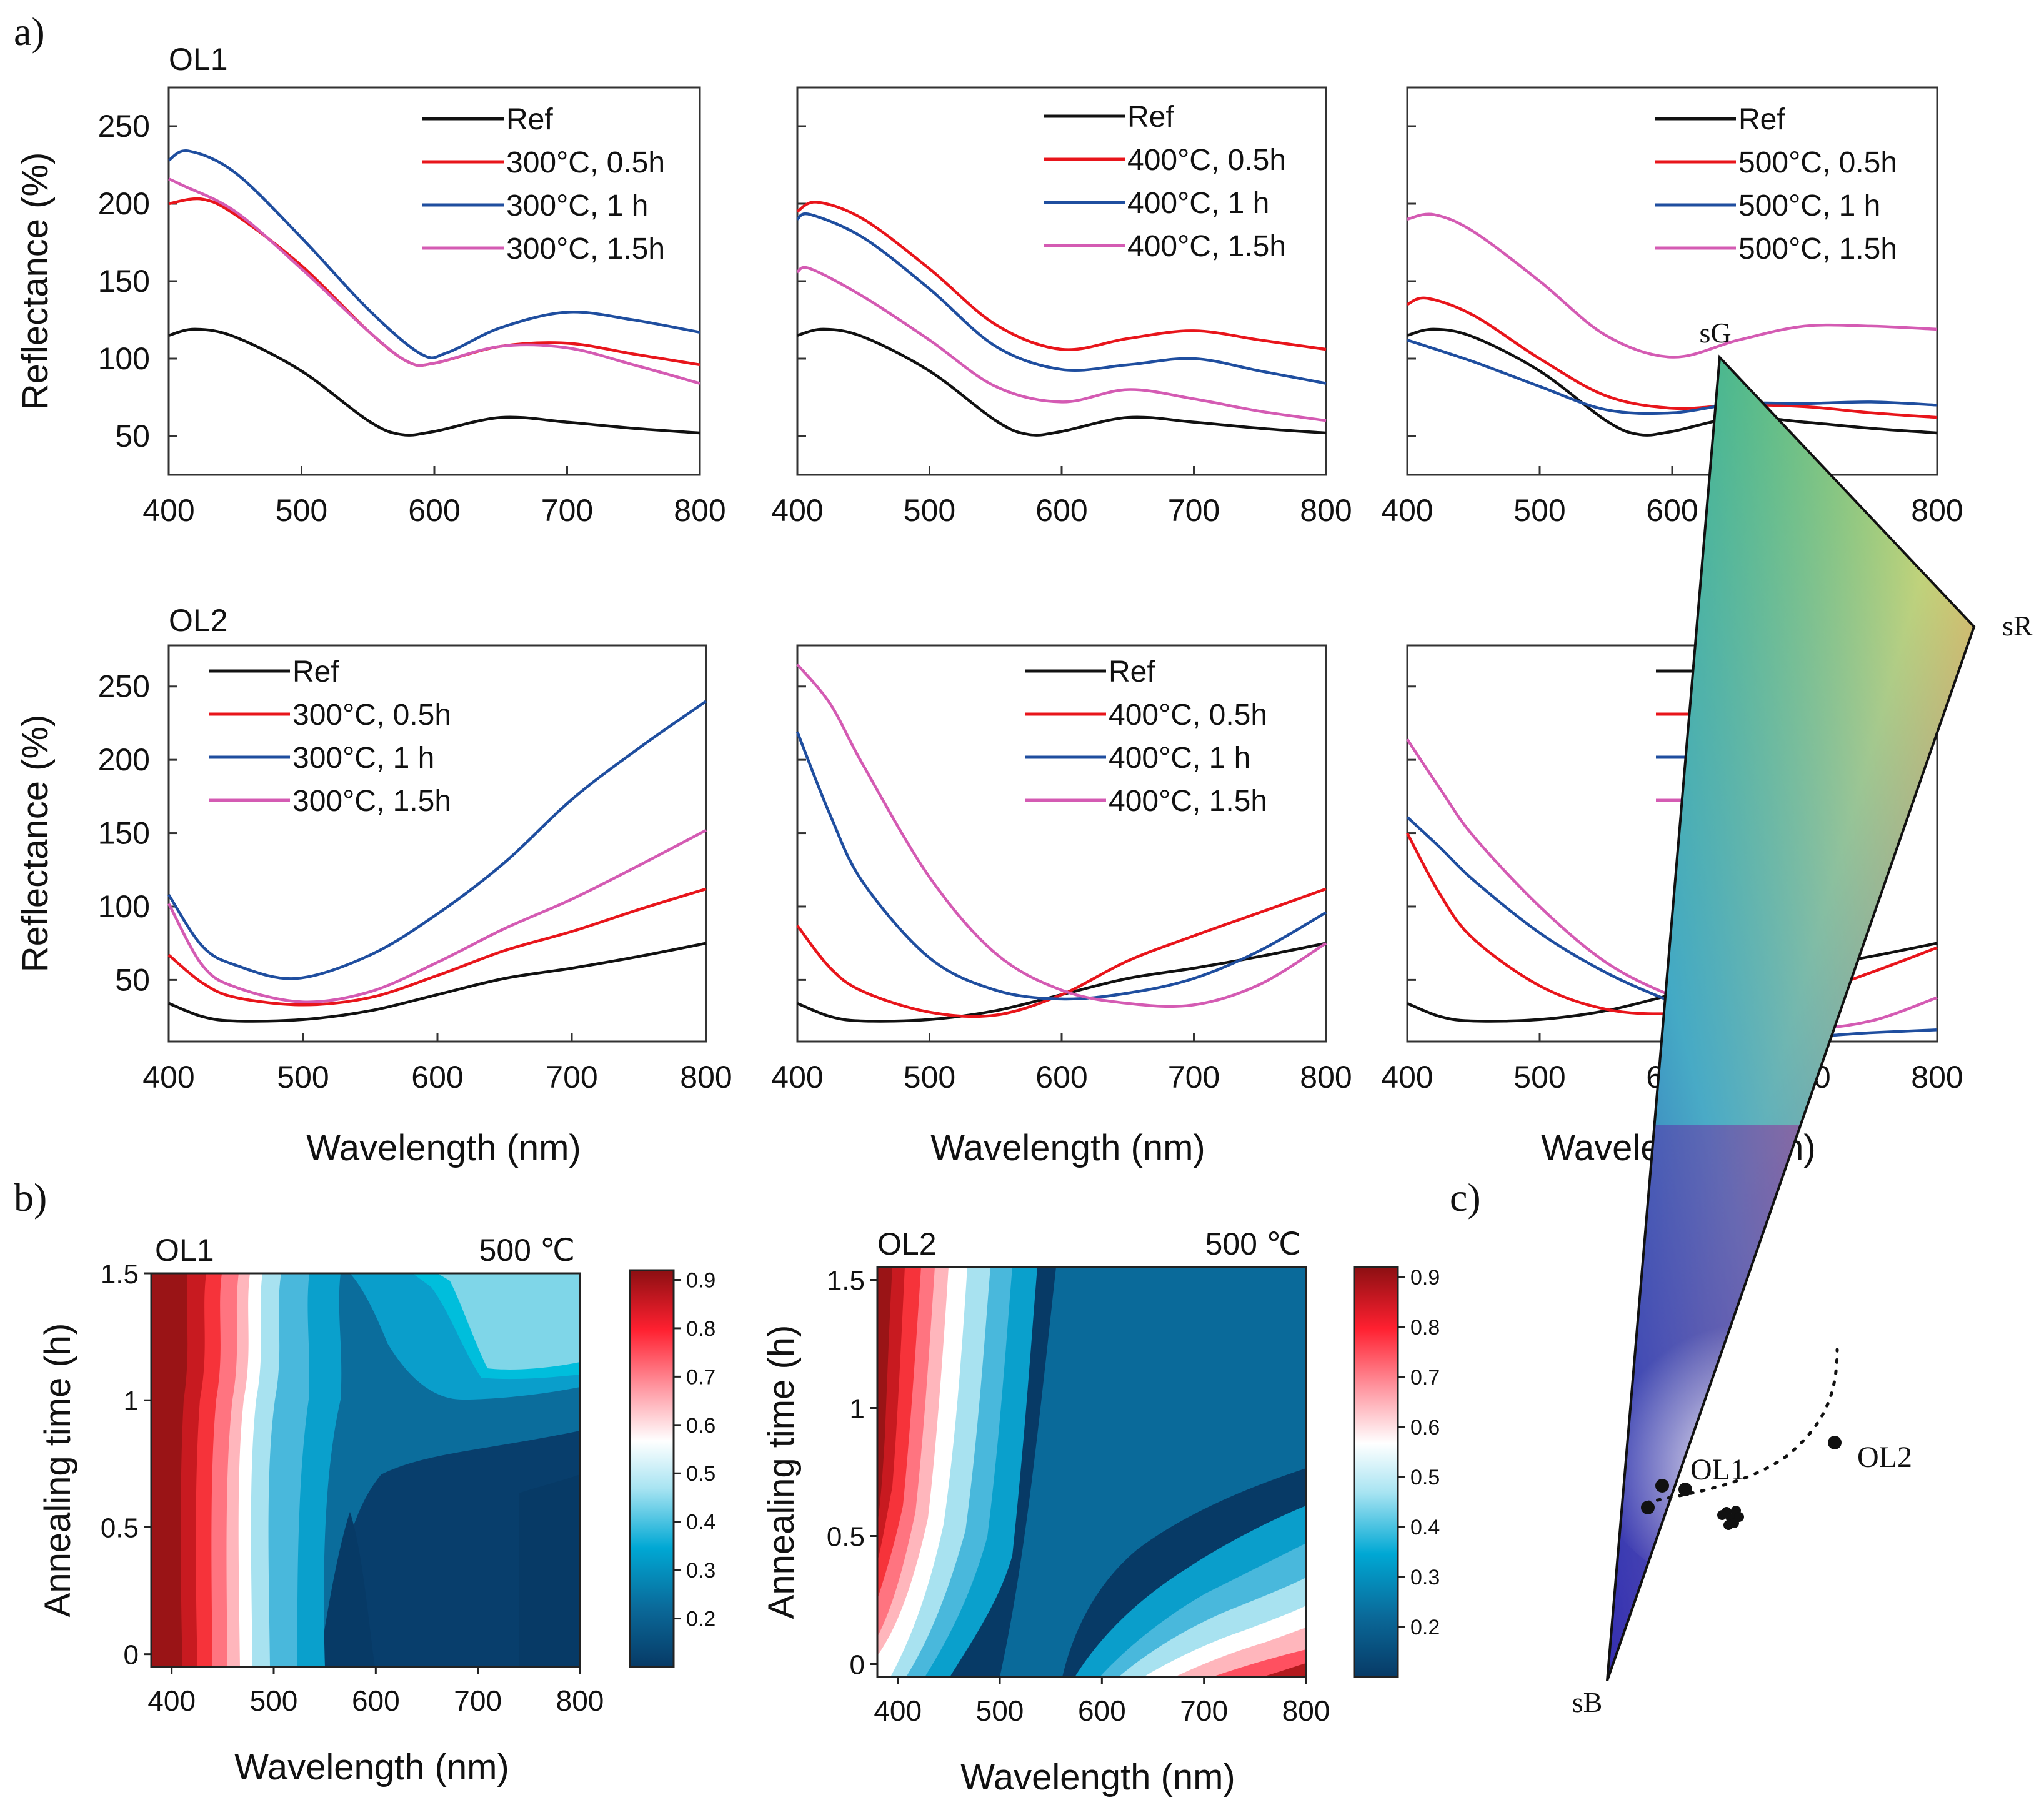  I want to click on y-tick-label: 50, so click(132, 436).